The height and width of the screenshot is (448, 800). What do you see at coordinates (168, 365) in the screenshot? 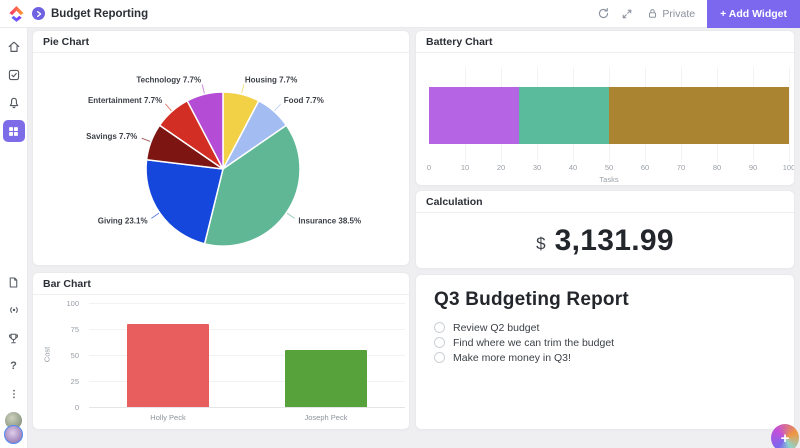
I see `bar-holly-peck` at bounding box center [168, 365].